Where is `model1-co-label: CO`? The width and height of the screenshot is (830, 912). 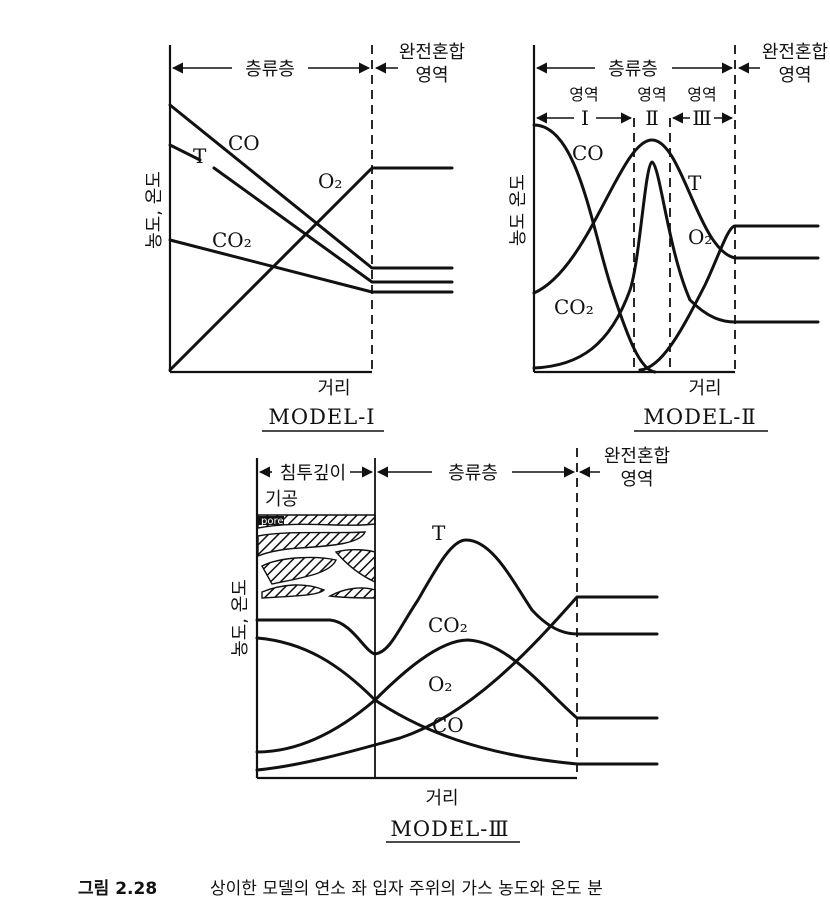
model1-co-label: CO is located at coordinates (244, 143).